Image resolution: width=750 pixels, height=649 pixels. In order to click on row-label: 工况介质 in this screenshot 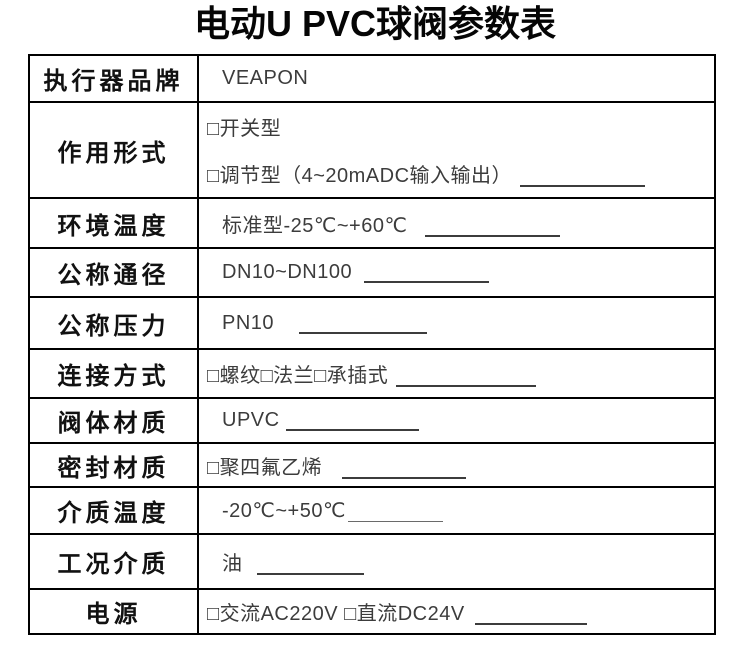, I will do `click(114, 561)`.